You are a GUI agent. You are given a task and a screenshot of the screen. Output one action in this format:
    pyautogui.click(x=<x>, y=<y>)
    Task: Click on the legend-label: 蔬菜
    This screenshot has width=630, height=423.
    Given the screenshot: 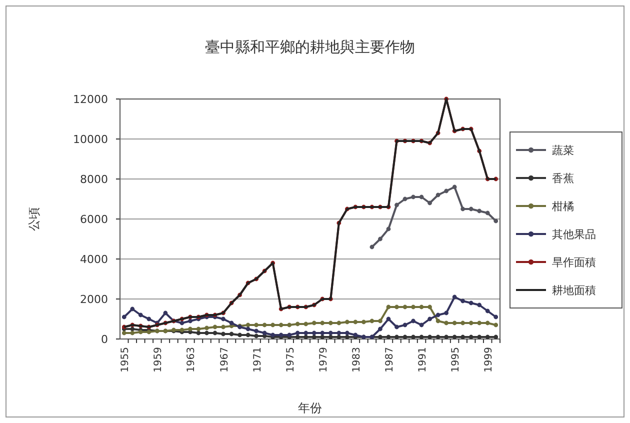 What is the action you would take?
    pyautogui.click(x=563, y=150)
    